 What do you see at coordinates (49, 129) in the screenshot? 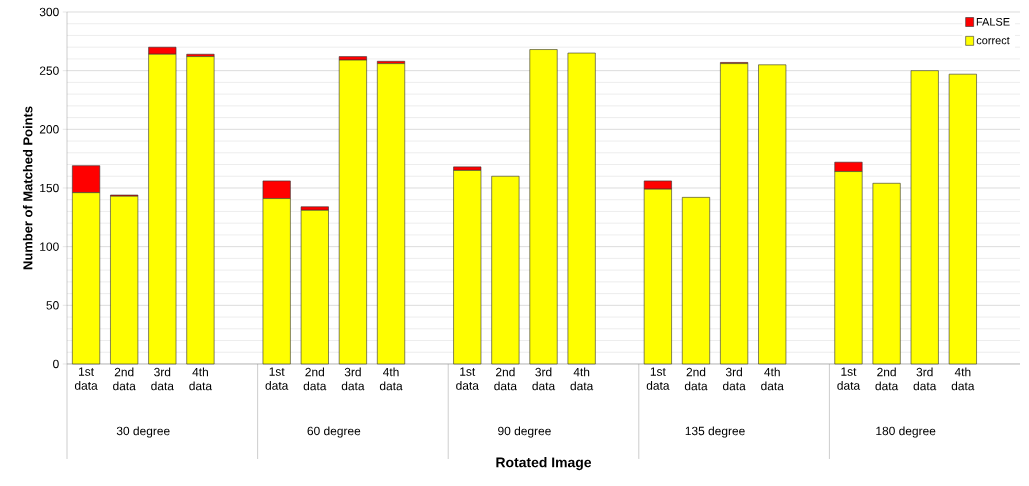
I see `y-tick-label: 200` at bounding box center [49, 129].